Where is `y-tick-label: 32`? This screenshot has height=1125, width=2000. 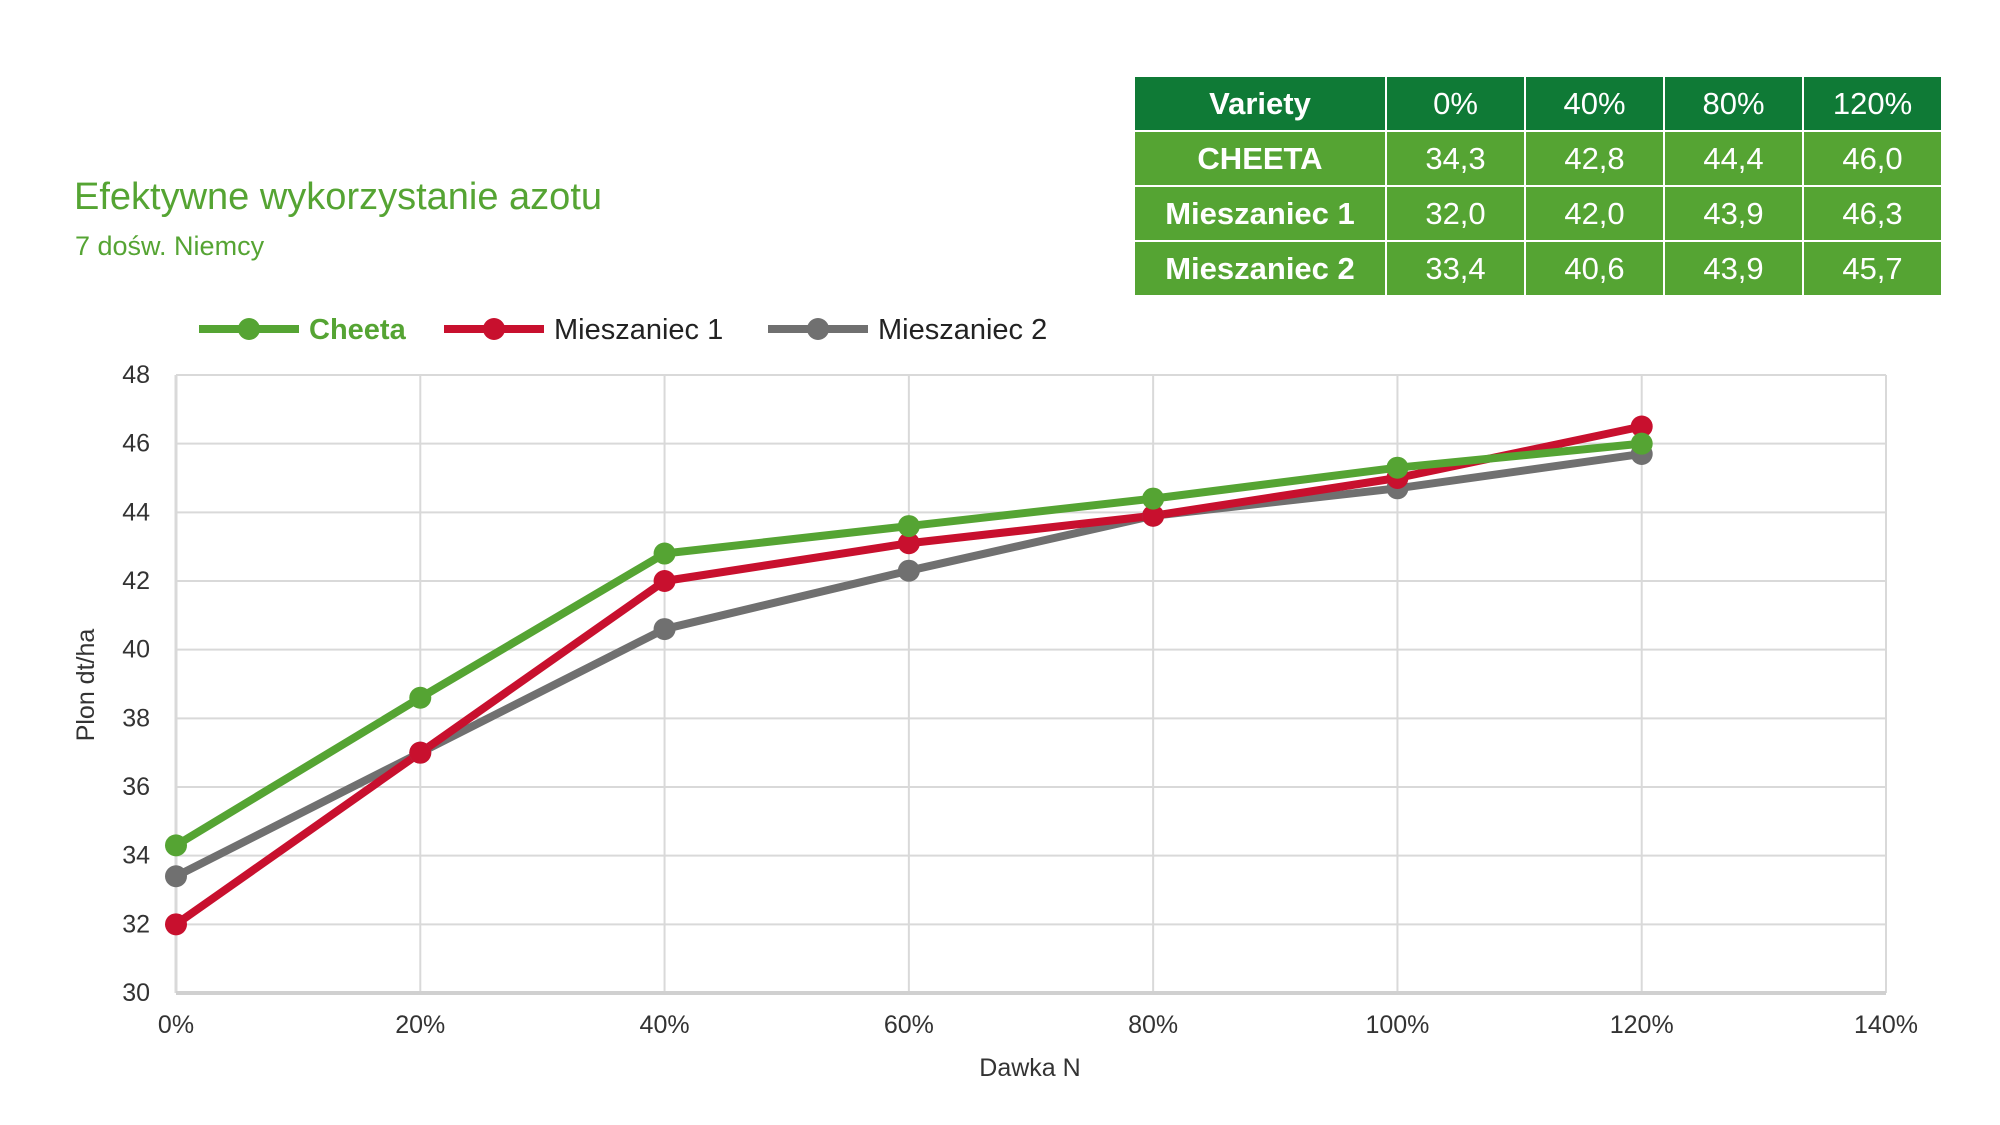
y-tick-label: 32 is located at coordinates (136, 924).